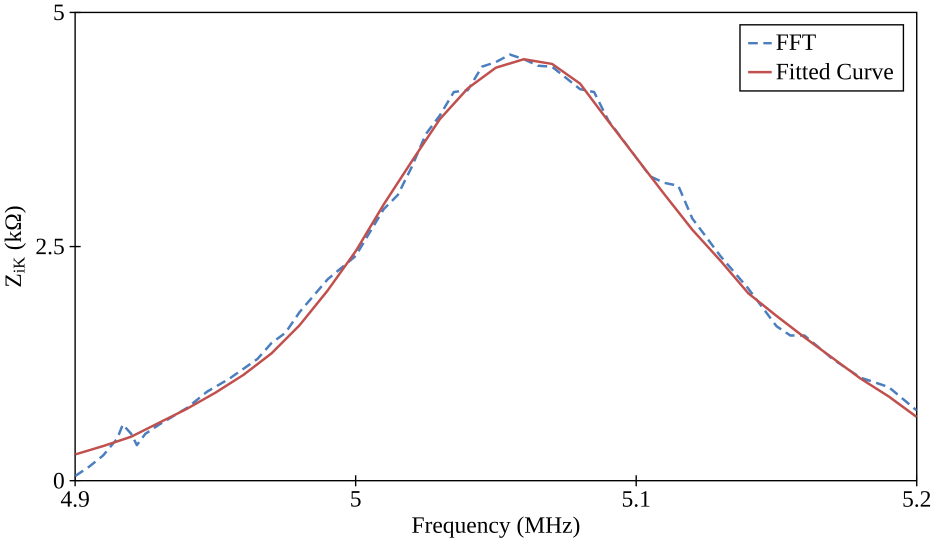 Image resolution: width=936 pixels, height=542 pixels. What do you see at coordinates (356, 498) in the screenshot?
I see `x-tick-label: 5` at bounding box center [356, 498].